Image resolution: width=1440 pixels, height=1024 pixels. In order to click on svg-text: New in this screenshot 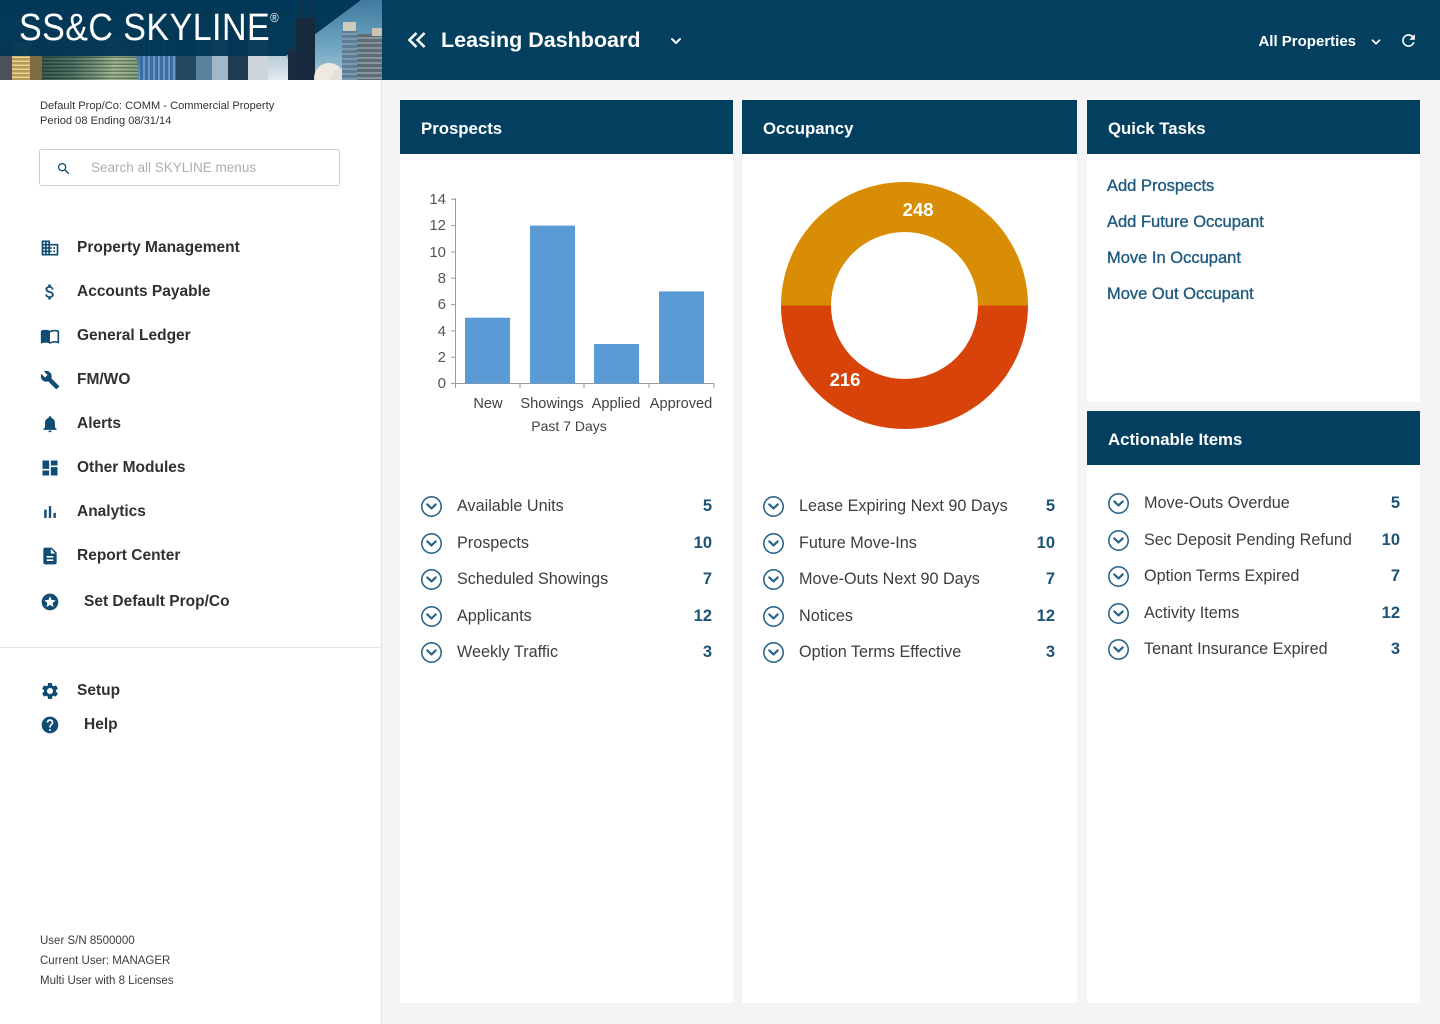, I will do `click(488, 404)`.